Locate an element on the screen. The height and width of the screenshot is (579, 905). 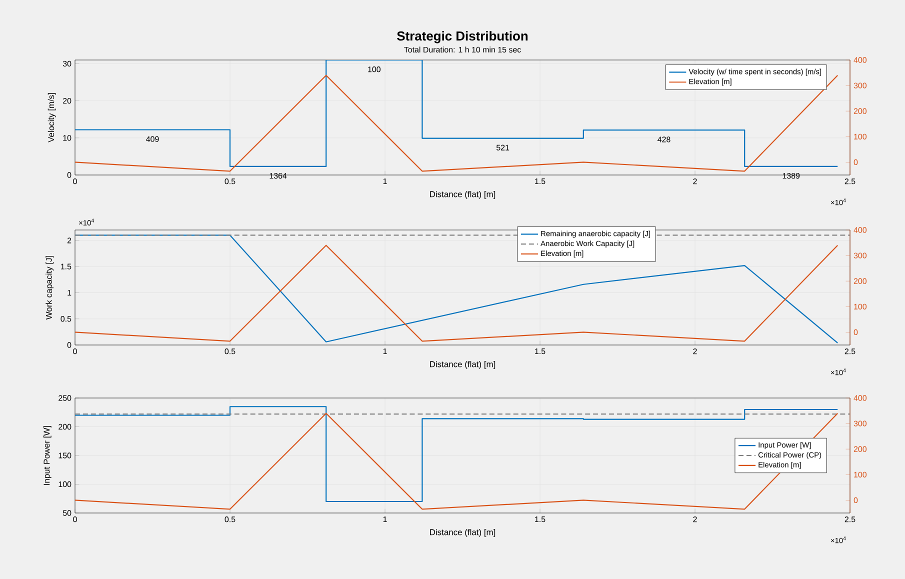
y-axis-title: Velocity [m/s] is located at coordinates (52, 117).